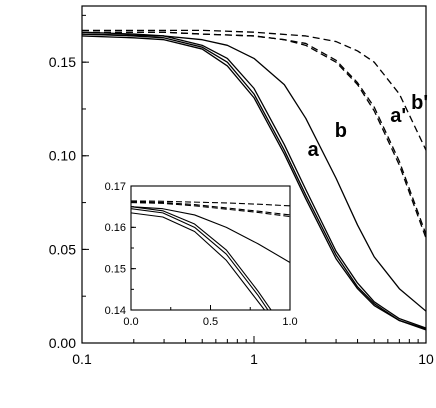  Describe the element at coordinates (115, 270) in the screenshot. I see `inset-y-tick-label: 0.15` at that location.